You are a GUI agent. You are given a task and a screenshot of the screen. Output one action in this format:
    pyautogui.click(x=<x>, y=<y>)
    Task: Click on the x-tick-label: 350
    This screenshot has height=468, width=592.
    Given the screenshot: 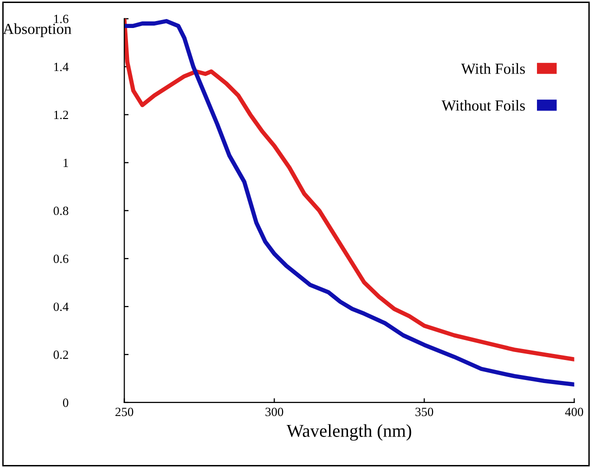 What is the action you would take?
    pyautogui.click(x=424, y=412)
    